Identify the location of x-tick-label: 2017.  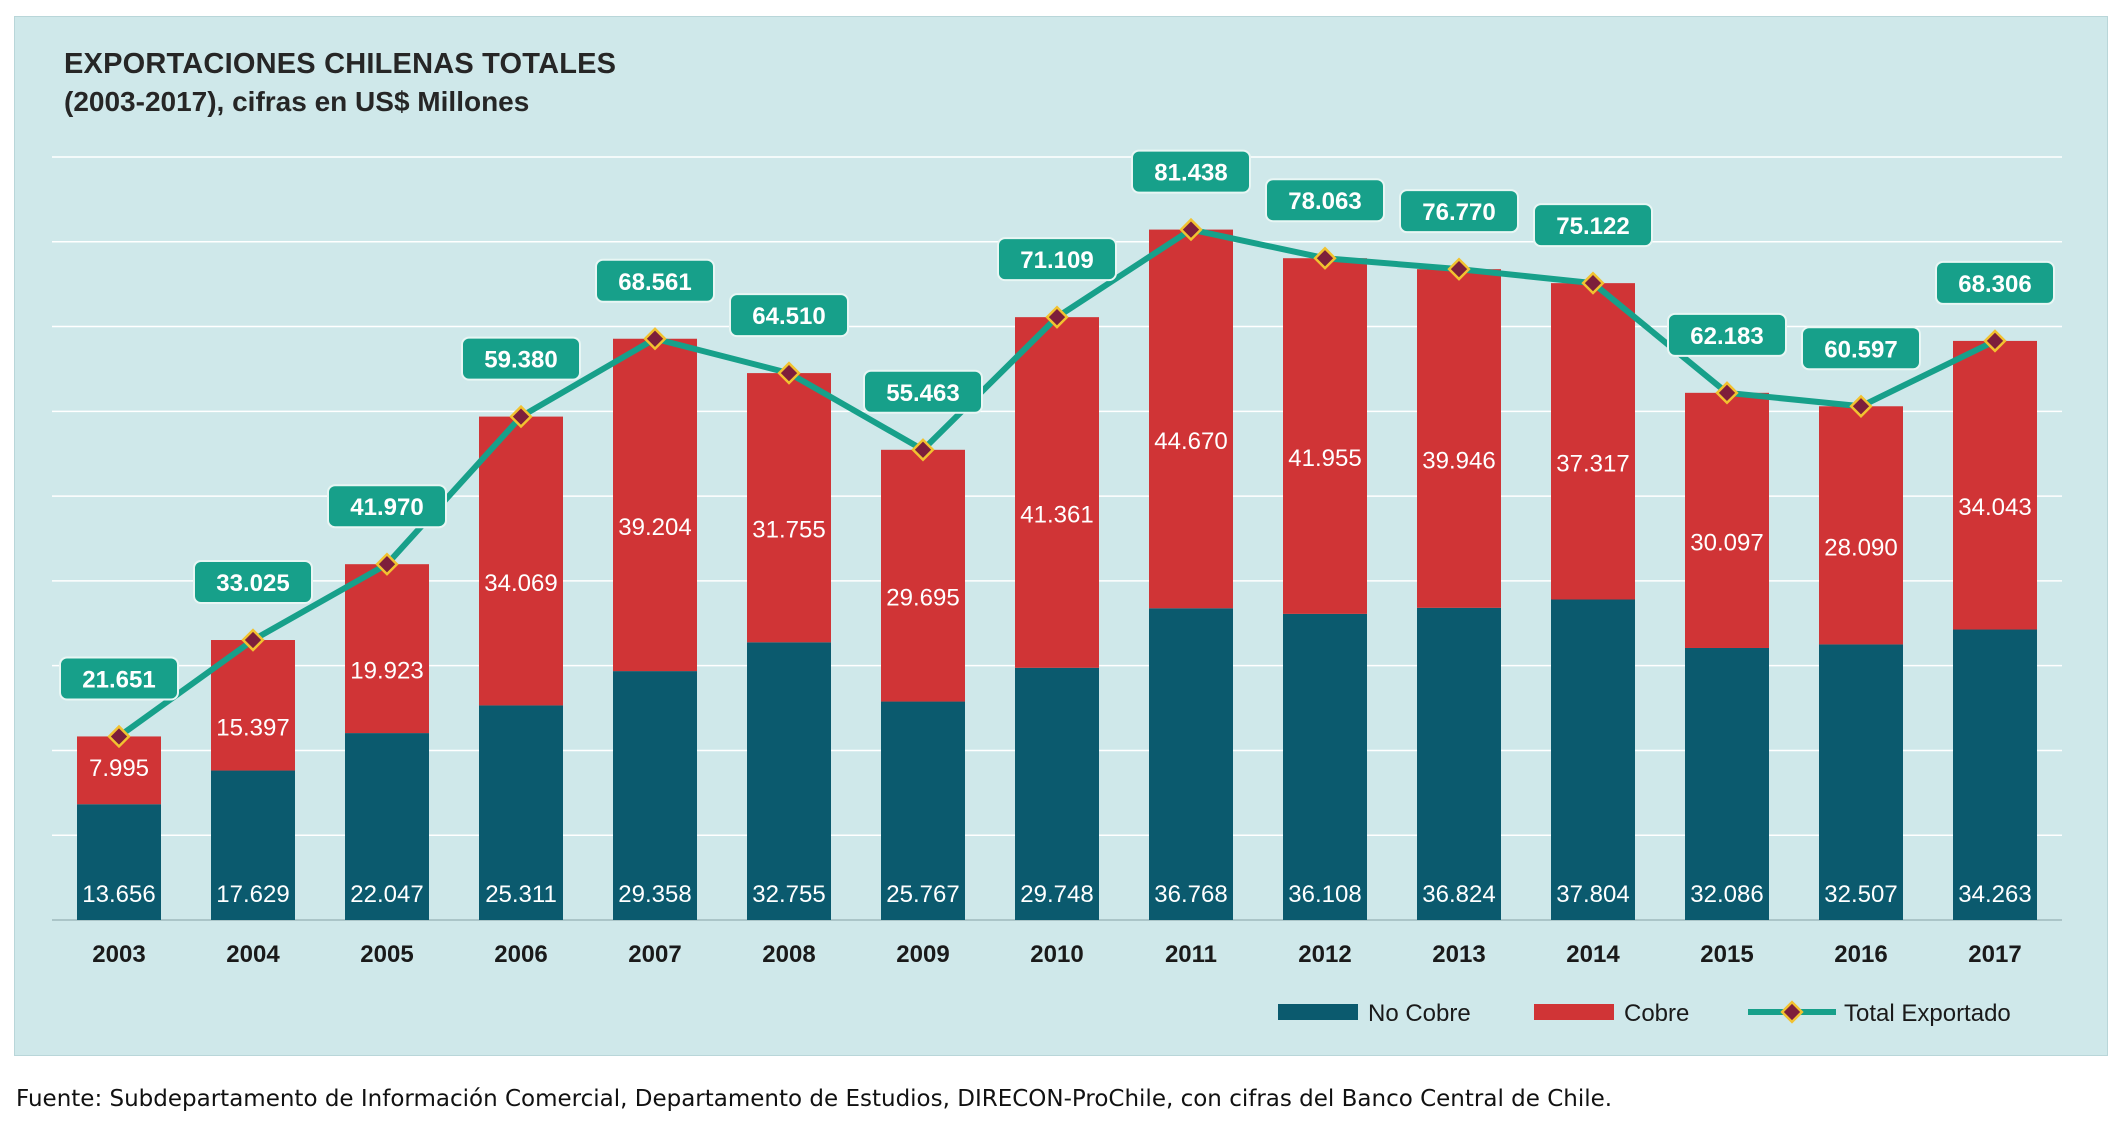
(1994, 954).